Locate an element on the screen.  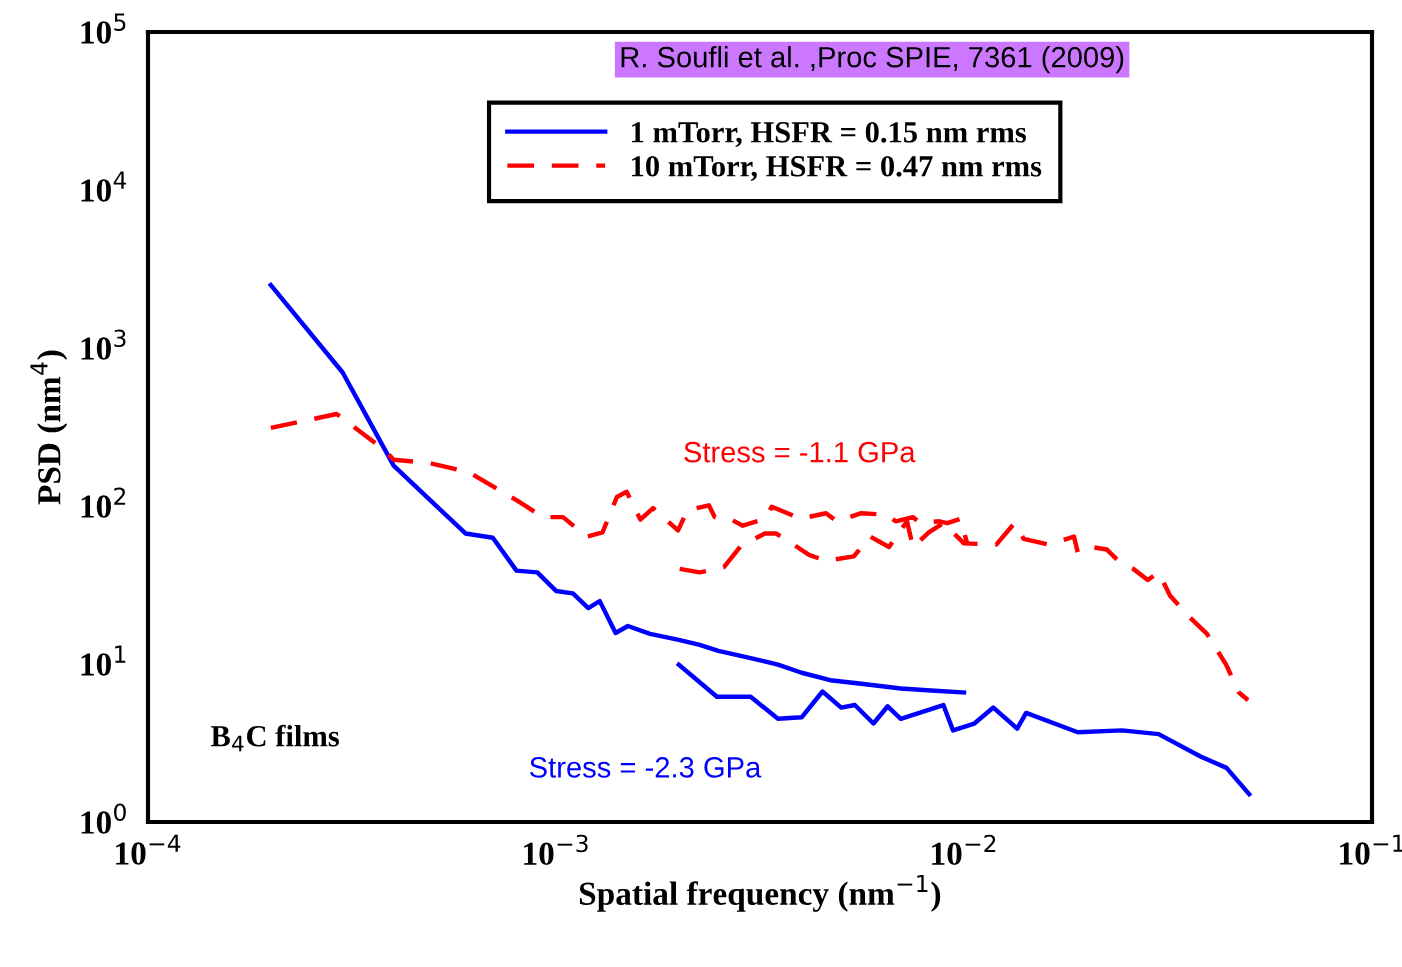
x-tick-label: 10$^{−4}$ is located at coordinates (148, 849).